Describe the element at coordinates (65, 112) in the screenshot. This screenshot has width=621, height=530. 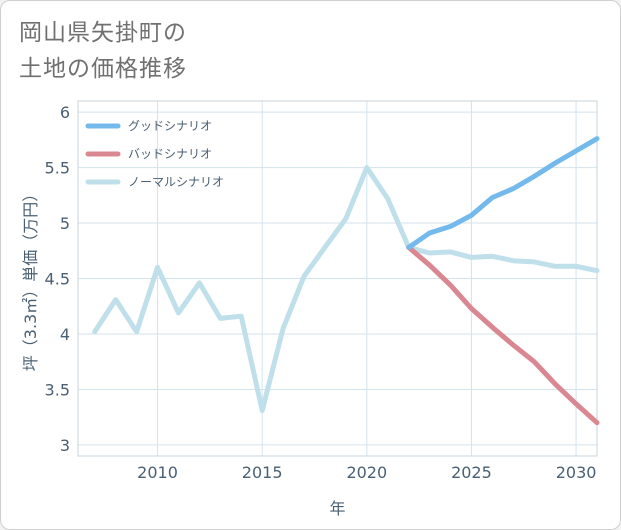
I see `y-tick-label: 6` at that location.